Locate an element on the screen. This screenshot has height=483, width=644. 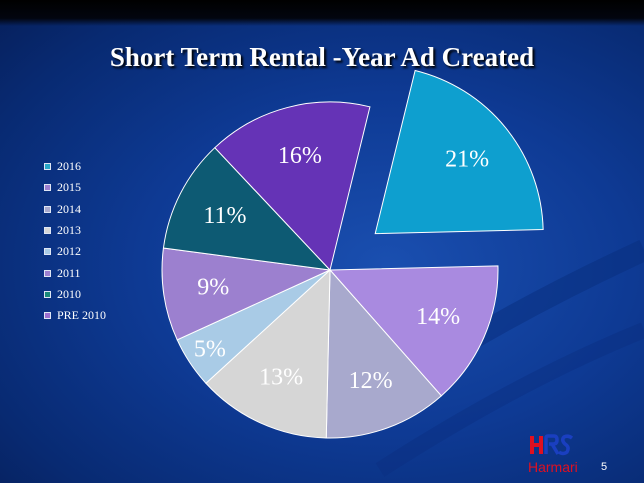
legend-item: 2014 is located at coordinates (75, 209).